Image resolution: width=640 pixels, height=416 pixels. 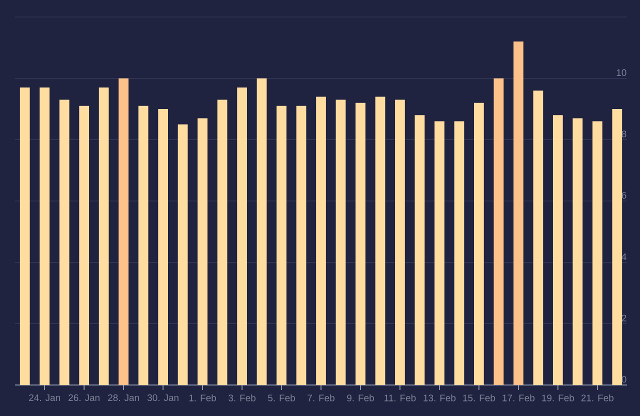 What do you see at coordinates (242, 398) in the screenshot?
I see `x-tick-label: 3. Feb` at bounding box center [242, 398].